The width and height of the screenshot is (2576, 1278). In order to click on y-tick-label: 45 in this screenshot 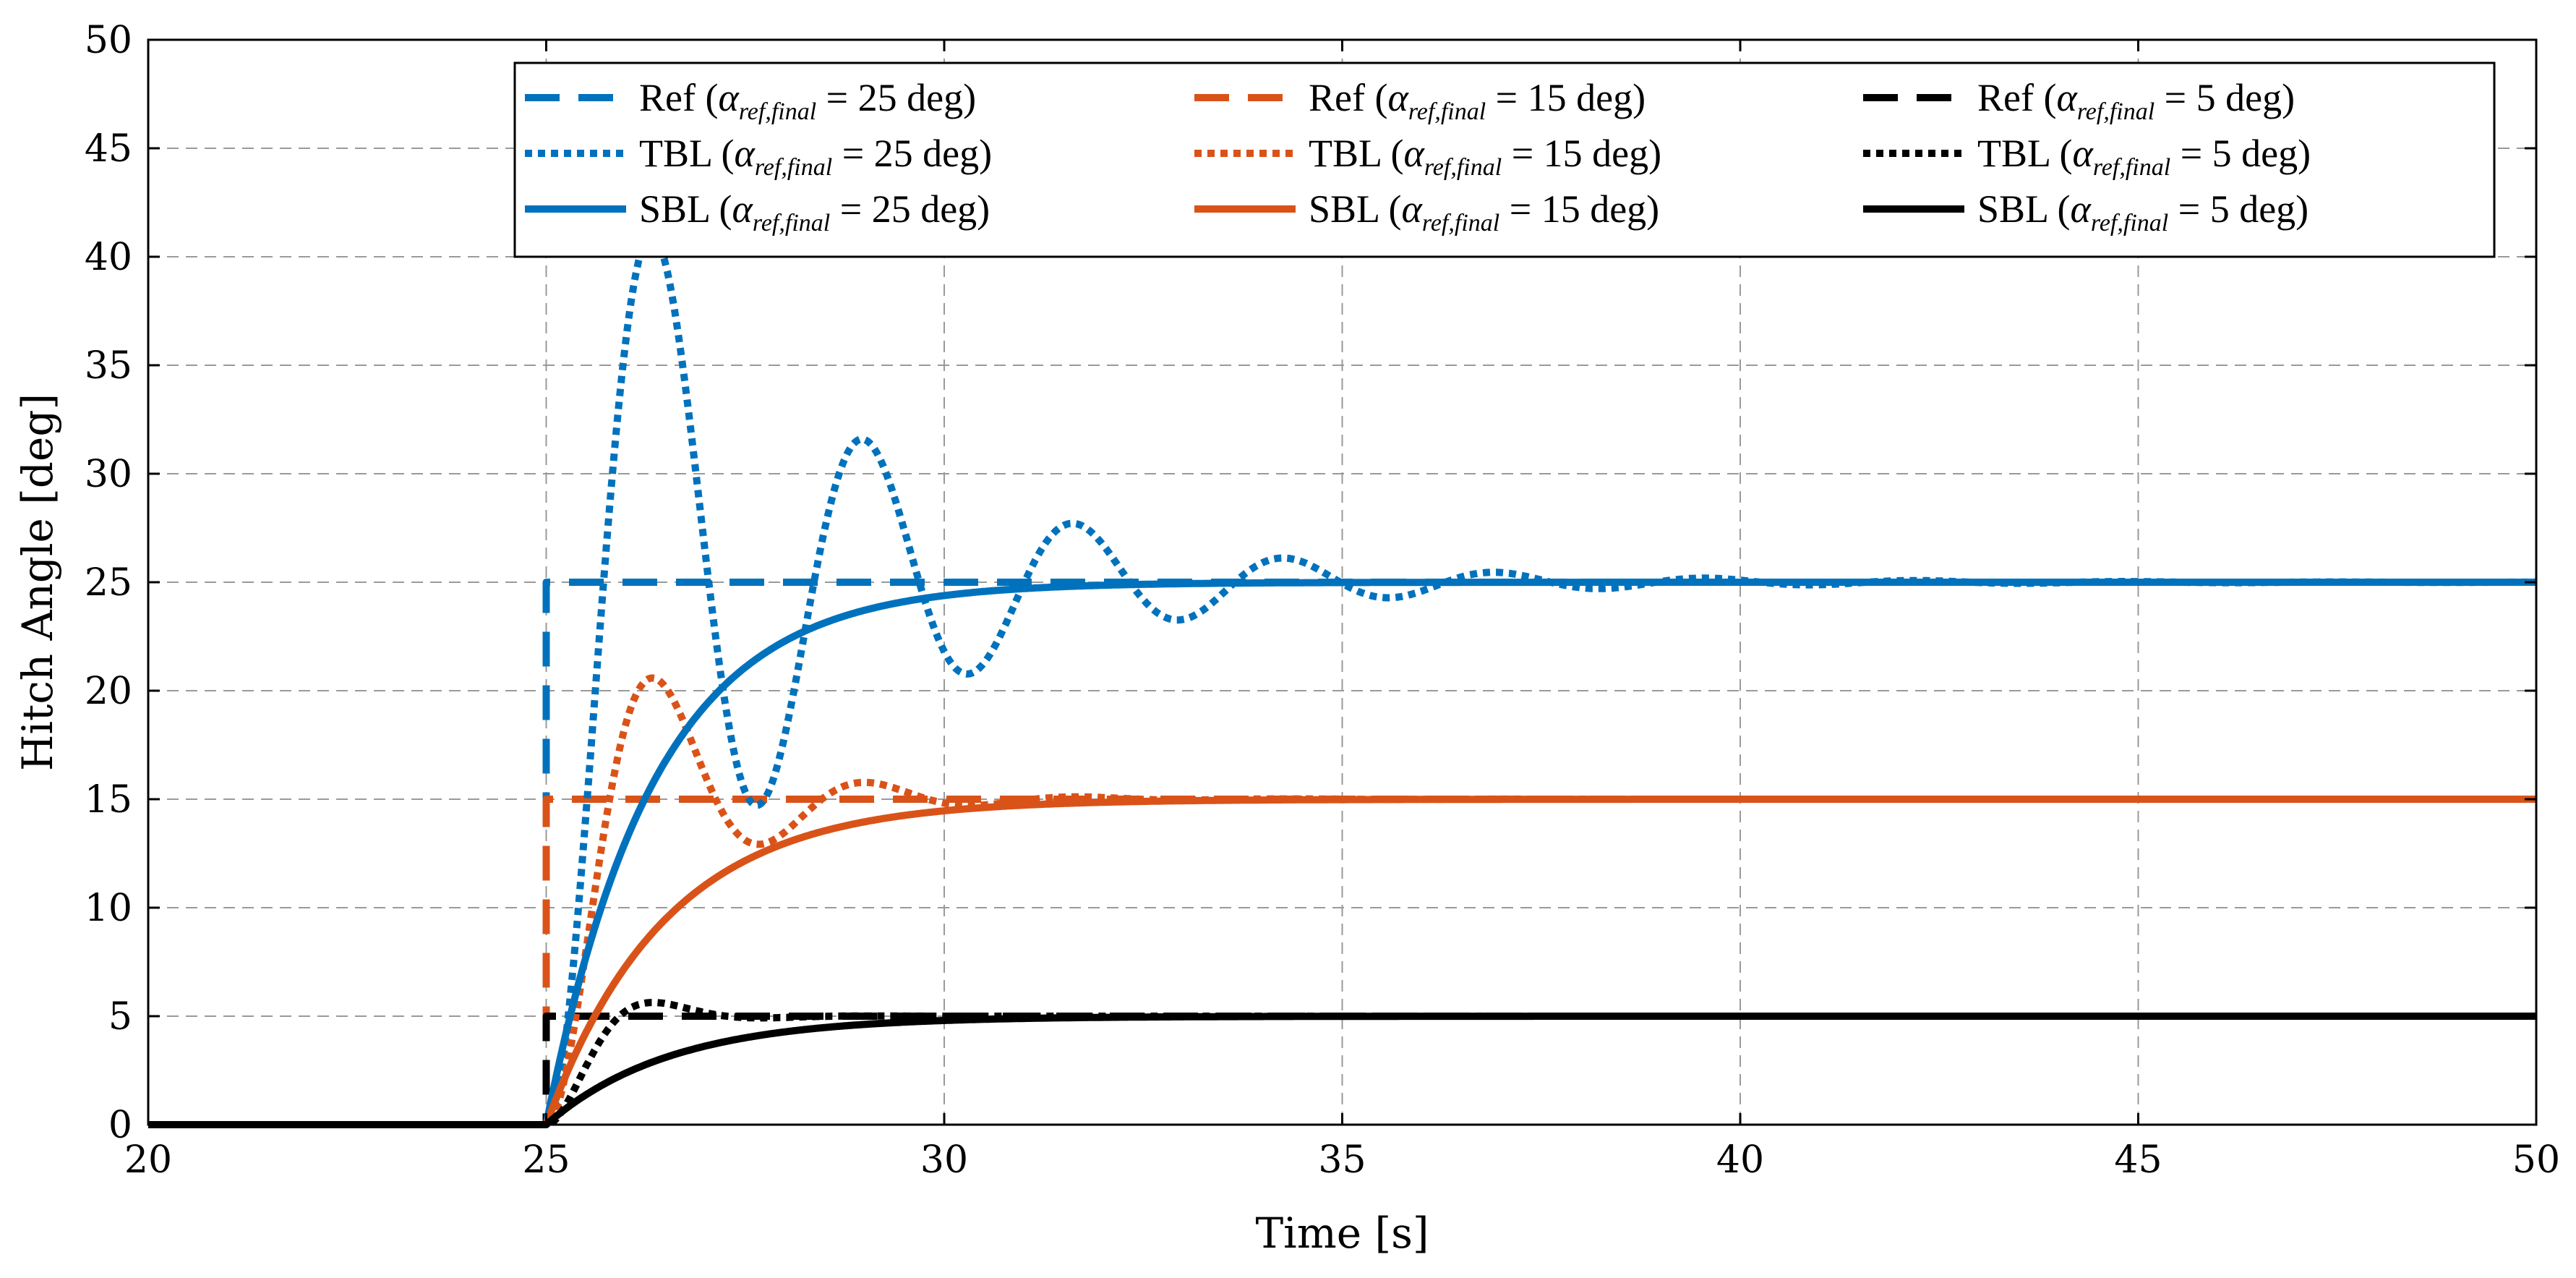, I will do `click(109, 149)`.